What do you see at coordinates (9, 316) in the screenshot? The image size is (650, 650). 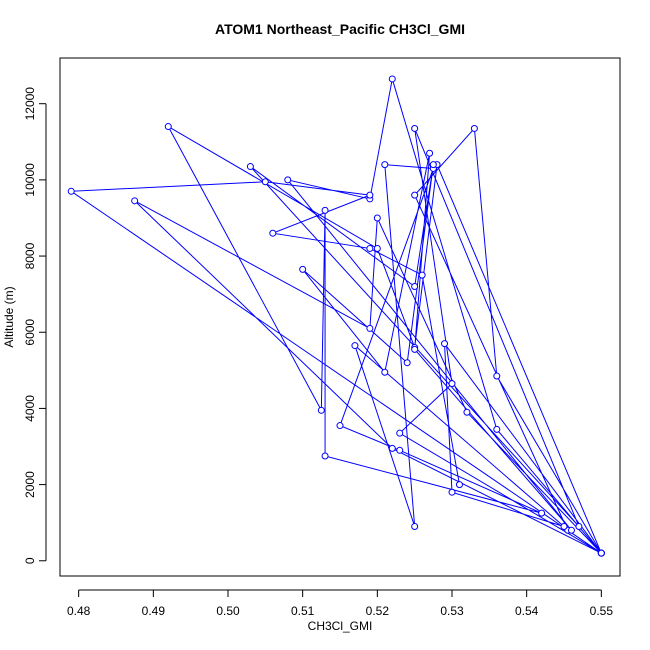 I see `y-axis-label: Altitude (m)` at bounding box center [9, 316].